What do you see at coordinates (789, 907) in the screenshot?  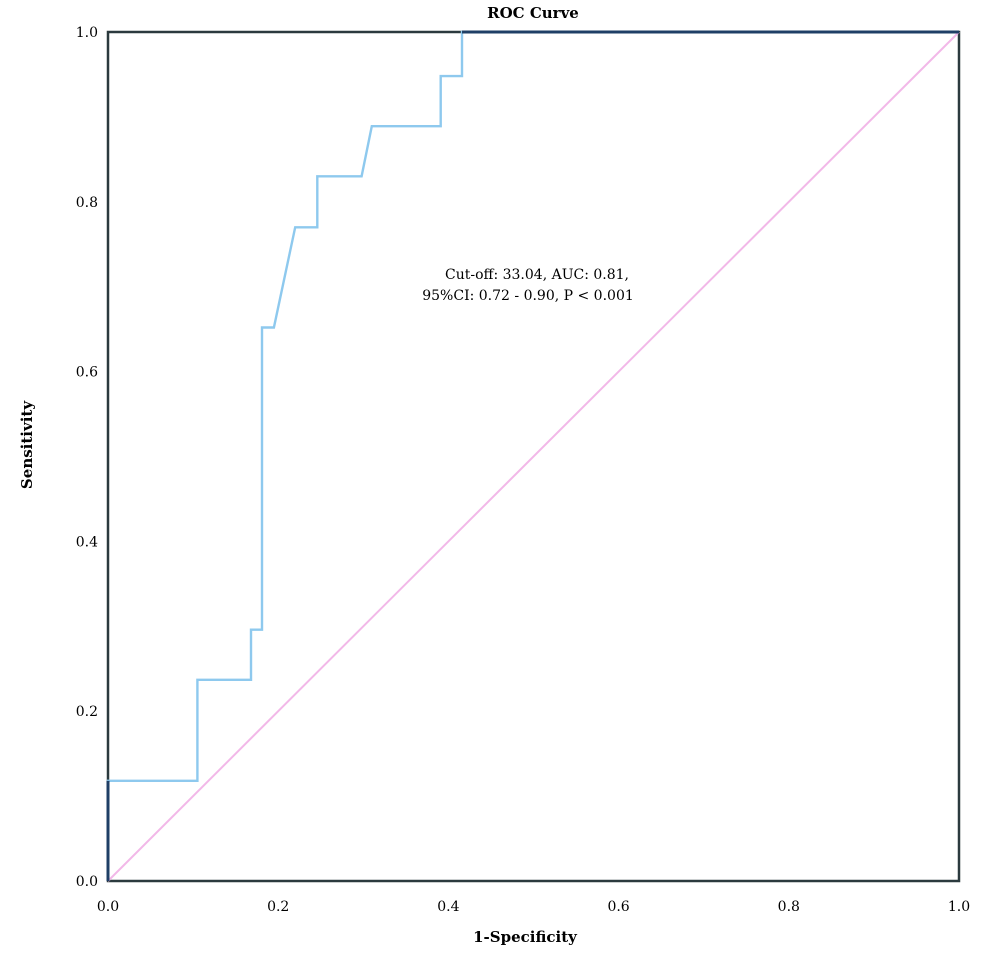 I see `x-tick-label: 0.8` at bounding box center [789, 907].